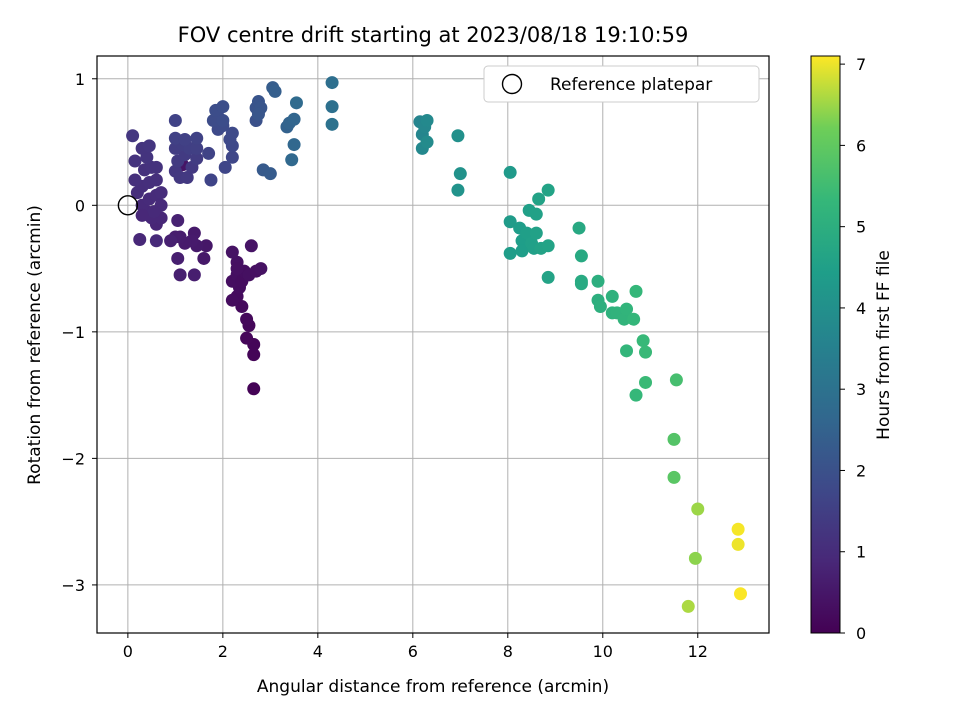 This screenshot has height=720, width=960. What do you see at coordinates (413, 651) in the screenshot?
I see `x-tick-label: 6` at bounding box center [413, 651].